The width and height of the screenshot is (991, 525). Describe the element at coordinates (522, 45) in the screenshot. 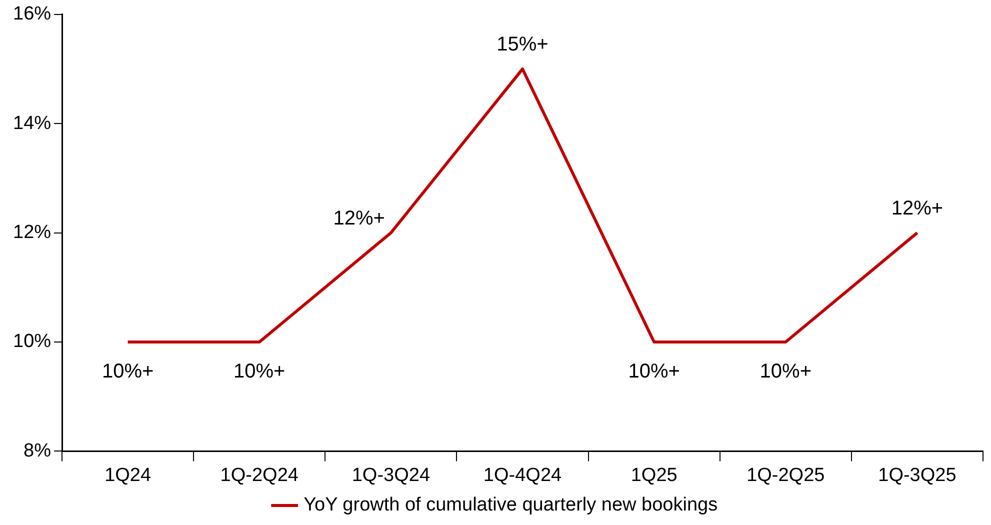

I see `data-label: 15%+` at that location.